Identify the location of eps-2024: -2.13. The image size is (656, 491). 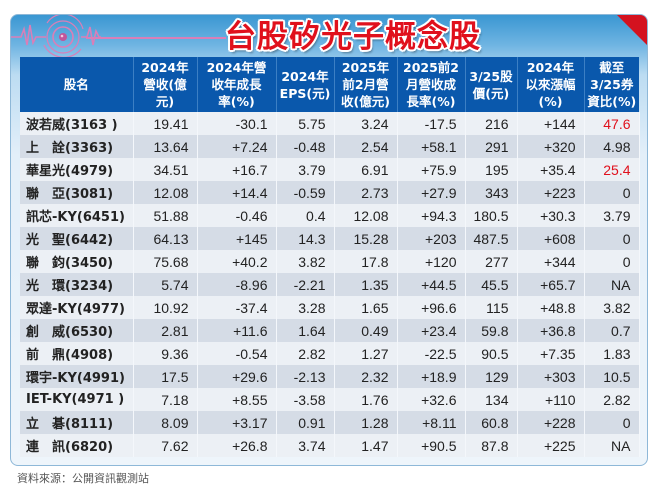
(305, 376).